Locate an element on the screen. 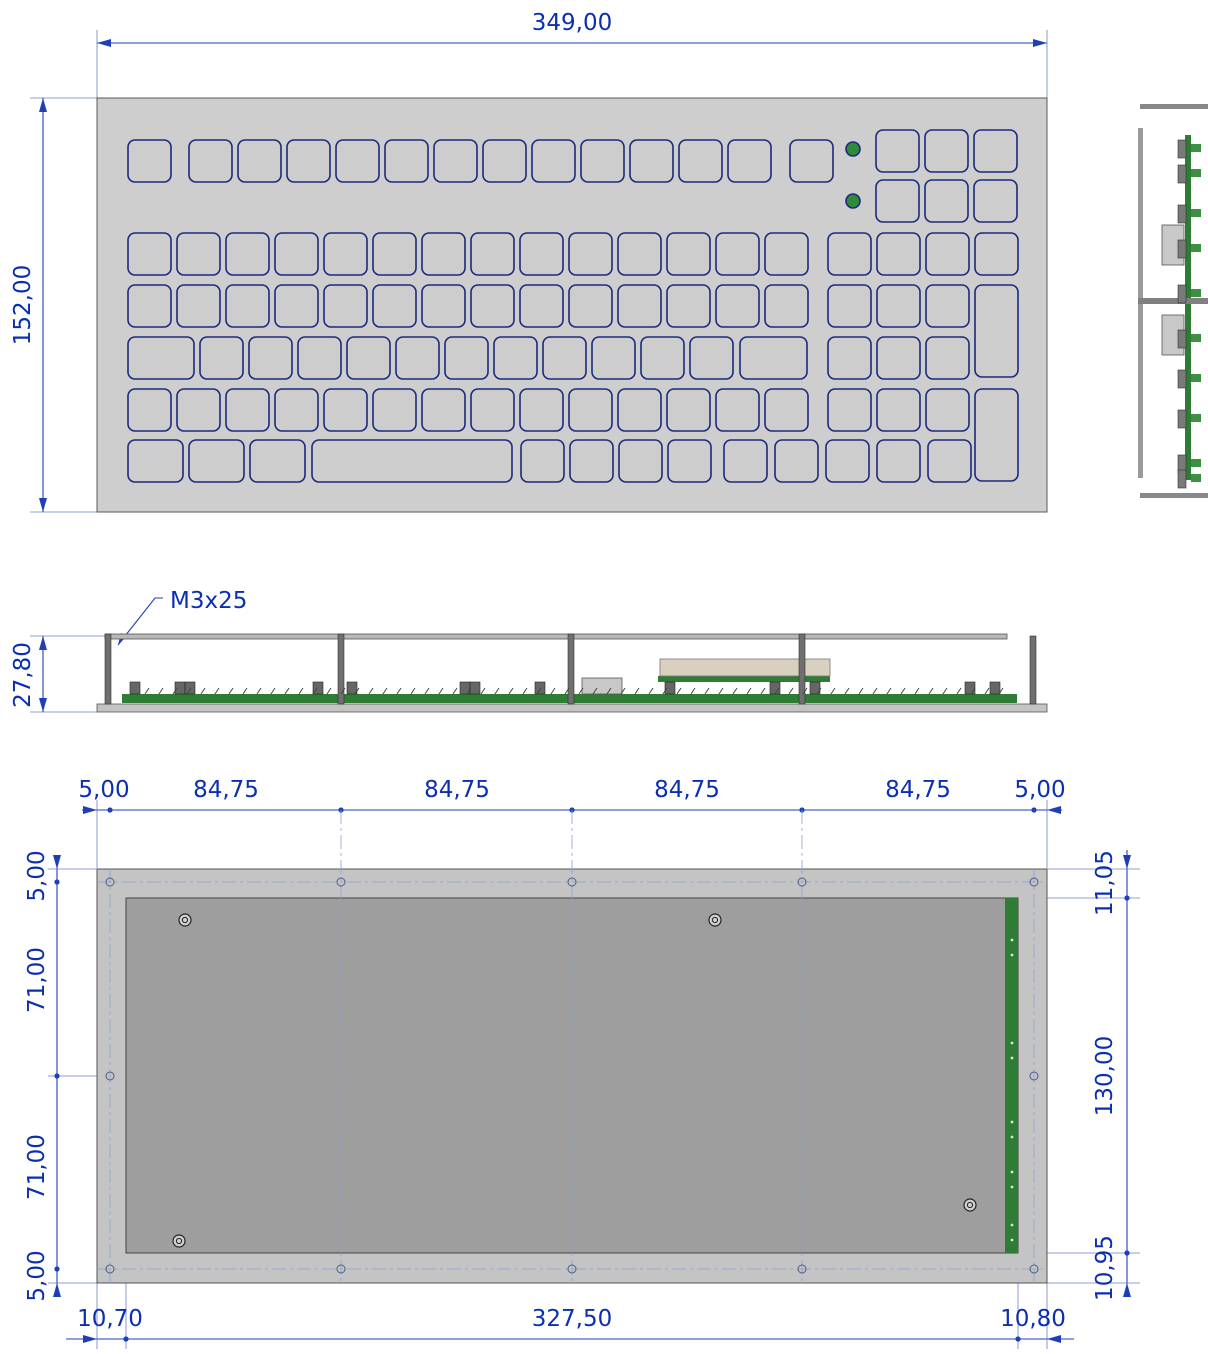  dim-bottom-2: 10,80 is located at coordinates (1033, 1319).